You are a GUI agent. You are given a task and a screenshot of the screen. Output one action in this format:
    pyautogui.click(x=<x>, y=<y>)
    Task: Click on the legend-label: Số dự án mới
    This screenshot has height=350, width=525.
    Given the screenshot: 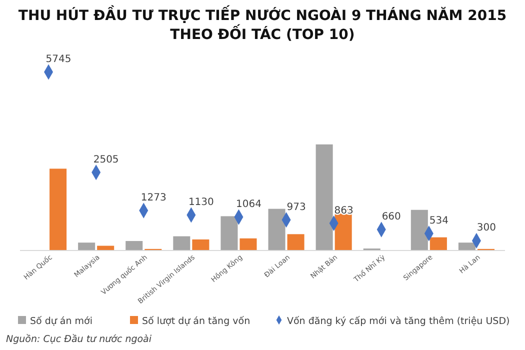 What is the action you would take?
    pyautogui.click(x=61, y=321)
    